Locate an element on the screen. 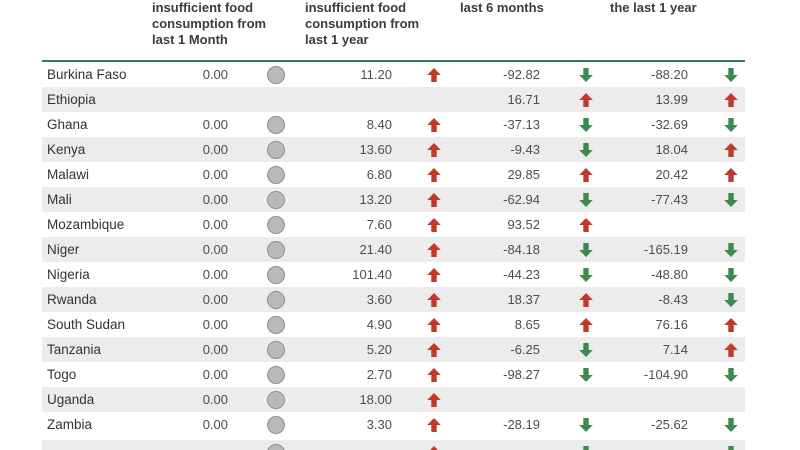  value-cell-1-year: -8.43 is located at coordinates (673, 299).